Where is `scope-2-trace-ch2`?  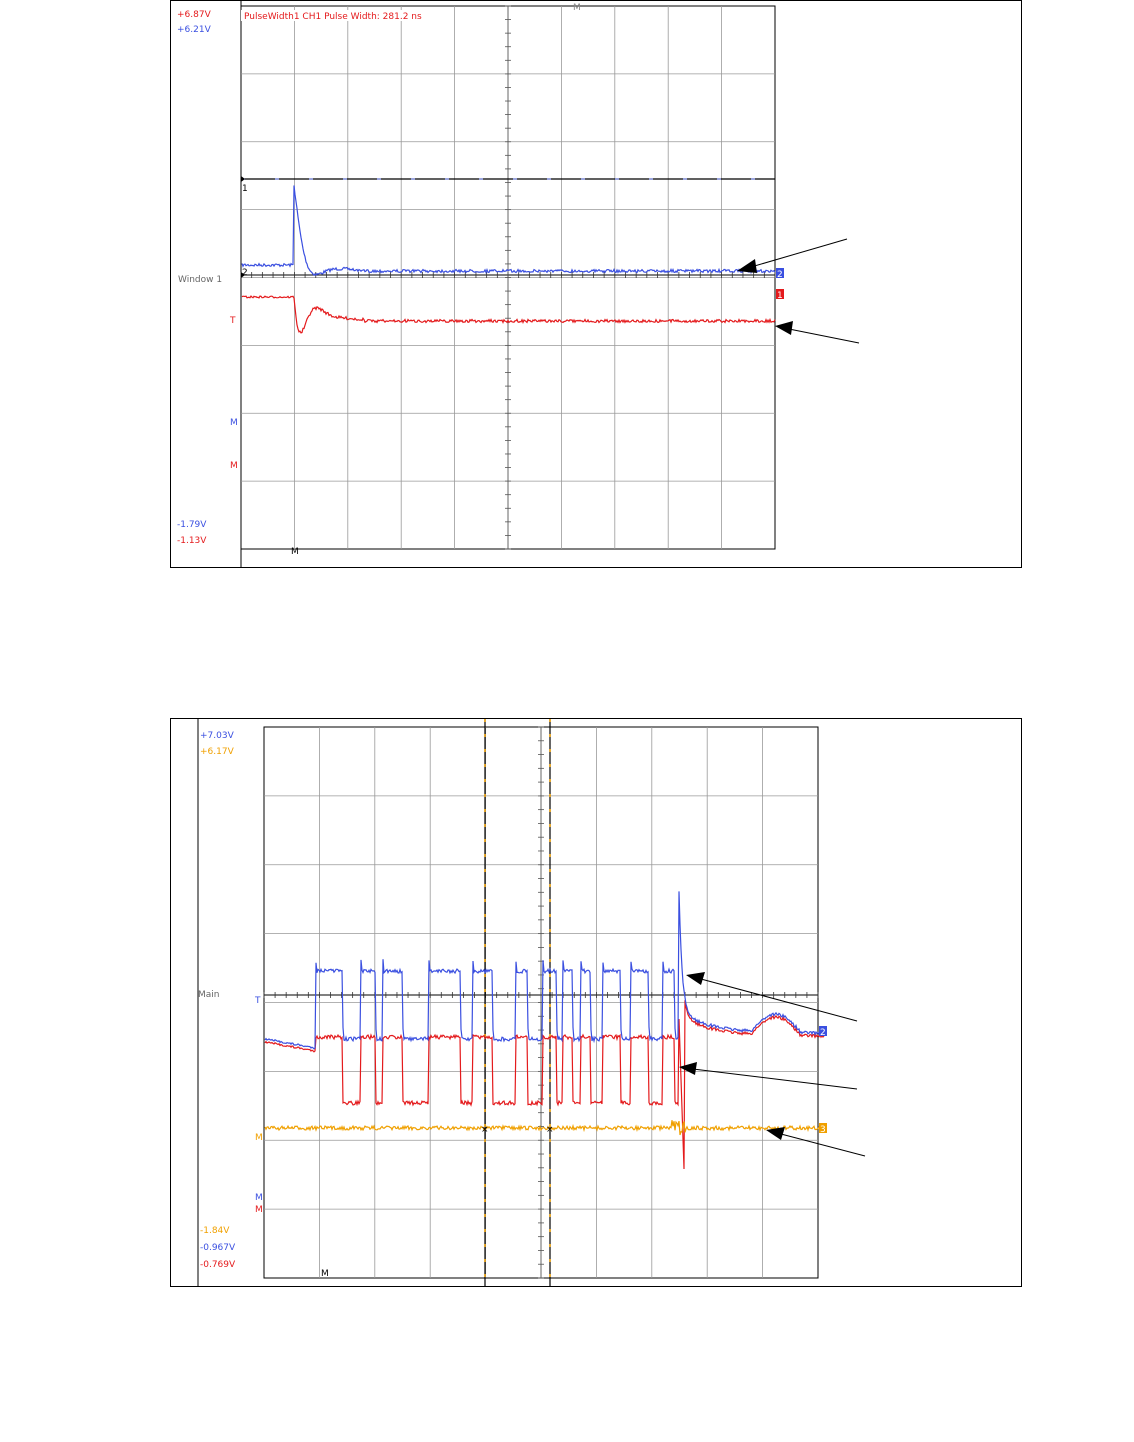
scope-2-trace-ch2 is located at coordinates (545, 970).